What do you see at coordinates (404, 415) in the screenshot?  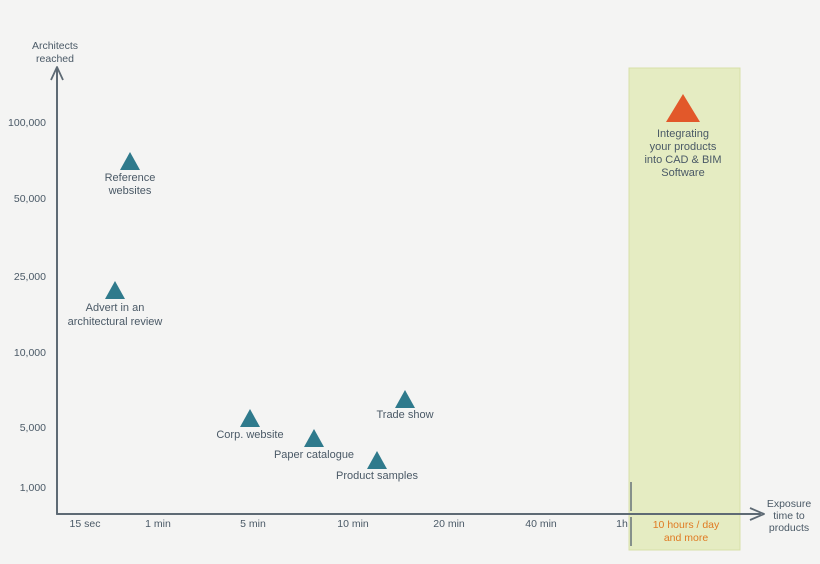 I see `point-label: Trade show` at bounding box center [404, 415].